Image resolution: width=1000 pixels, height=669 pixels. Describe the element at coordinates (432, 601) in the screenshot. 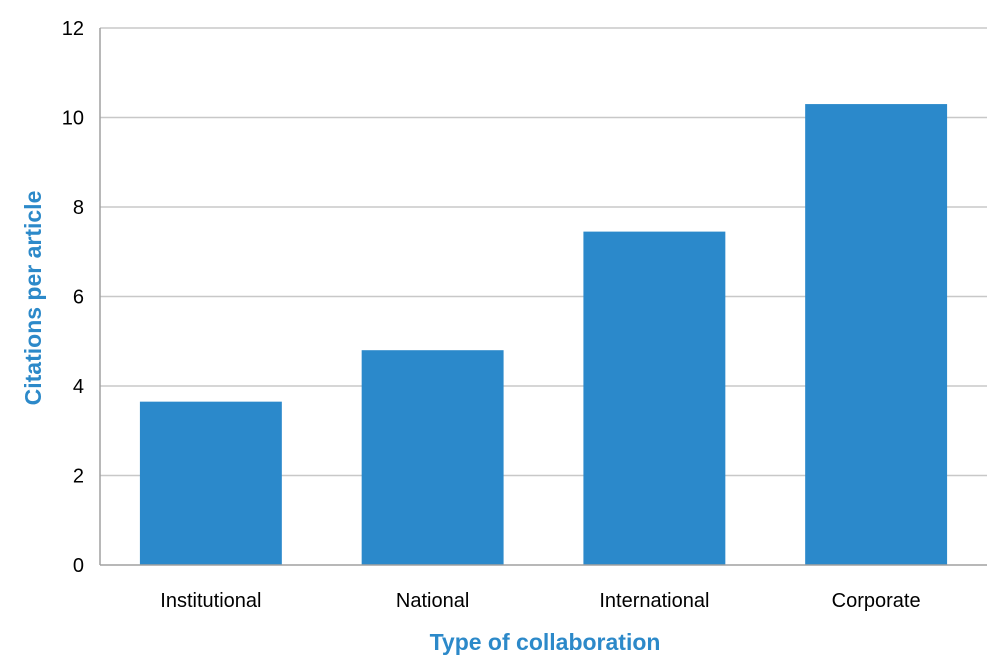

I see `x-tick-label: National` at that location.